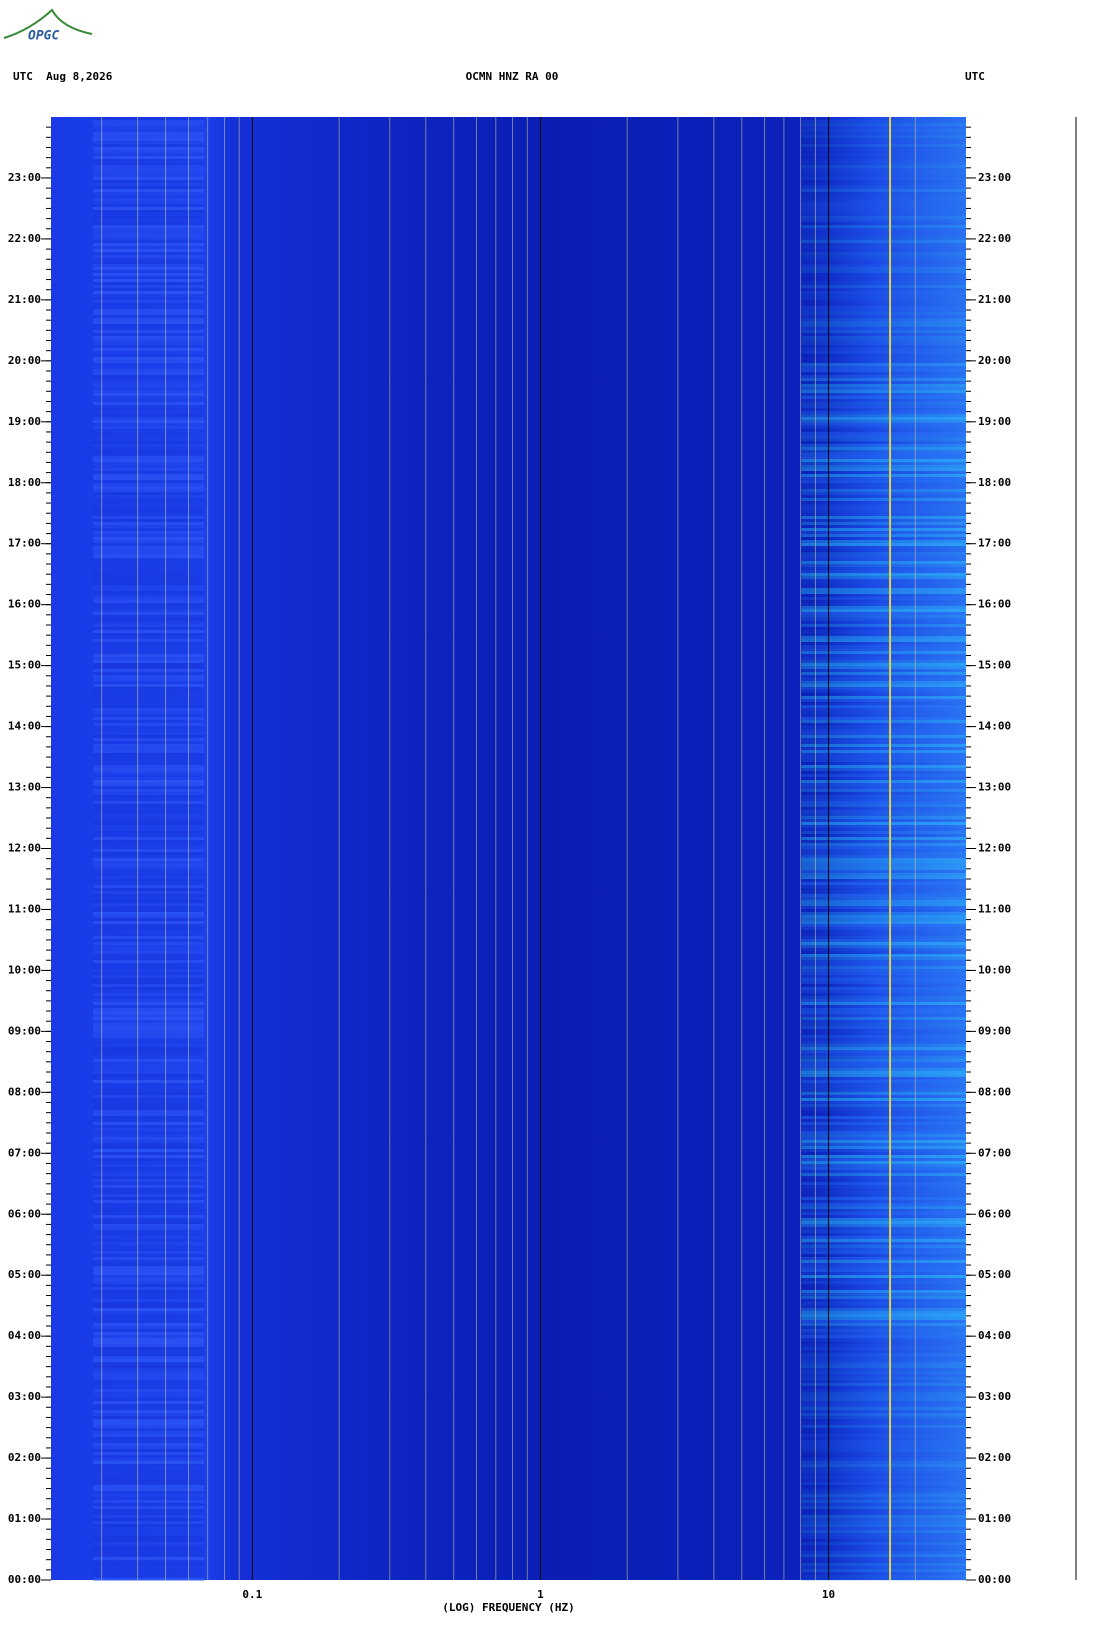 The width and height of the screenshot is (1102, 1634). Describe the element at coordinates (975, 76) in the screenshot. I see `header-right: UTC` at that location.